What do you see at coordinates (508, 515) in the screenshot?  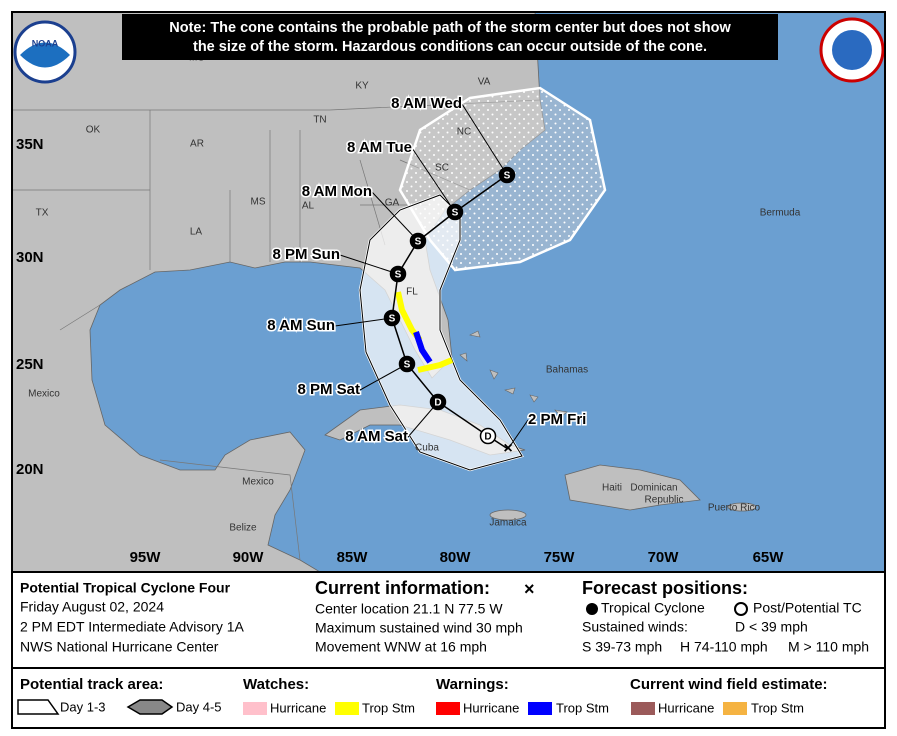 I see `jamaica` at bounding box center [508, 515].